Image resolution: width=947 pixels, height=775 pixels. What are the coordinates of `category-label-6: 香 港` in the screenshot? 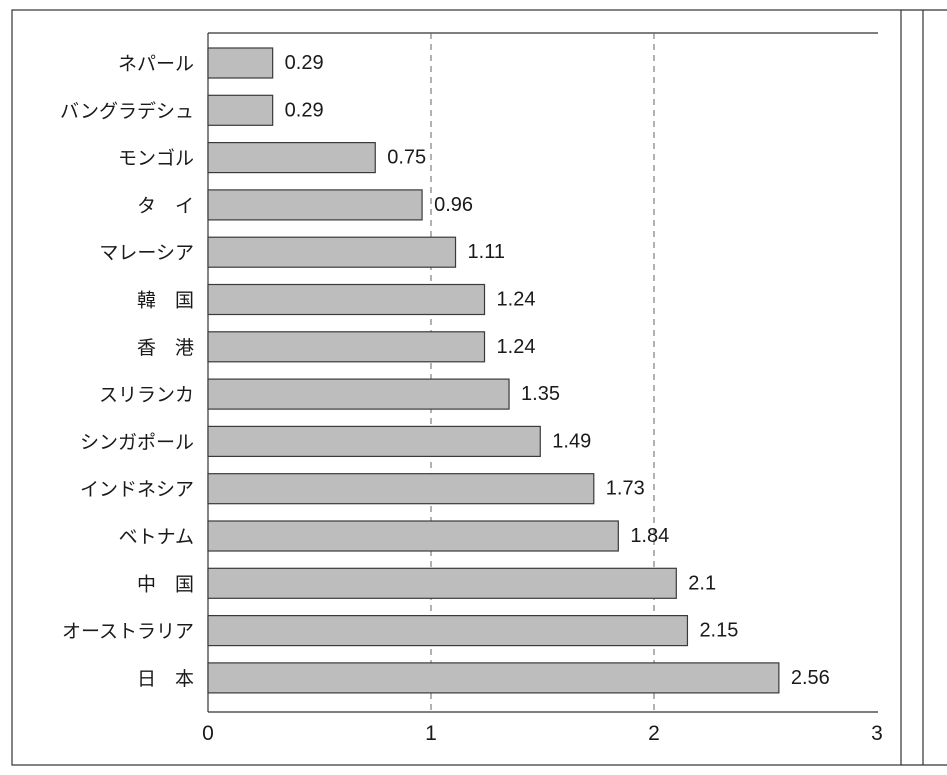 It's located at (165, 348).